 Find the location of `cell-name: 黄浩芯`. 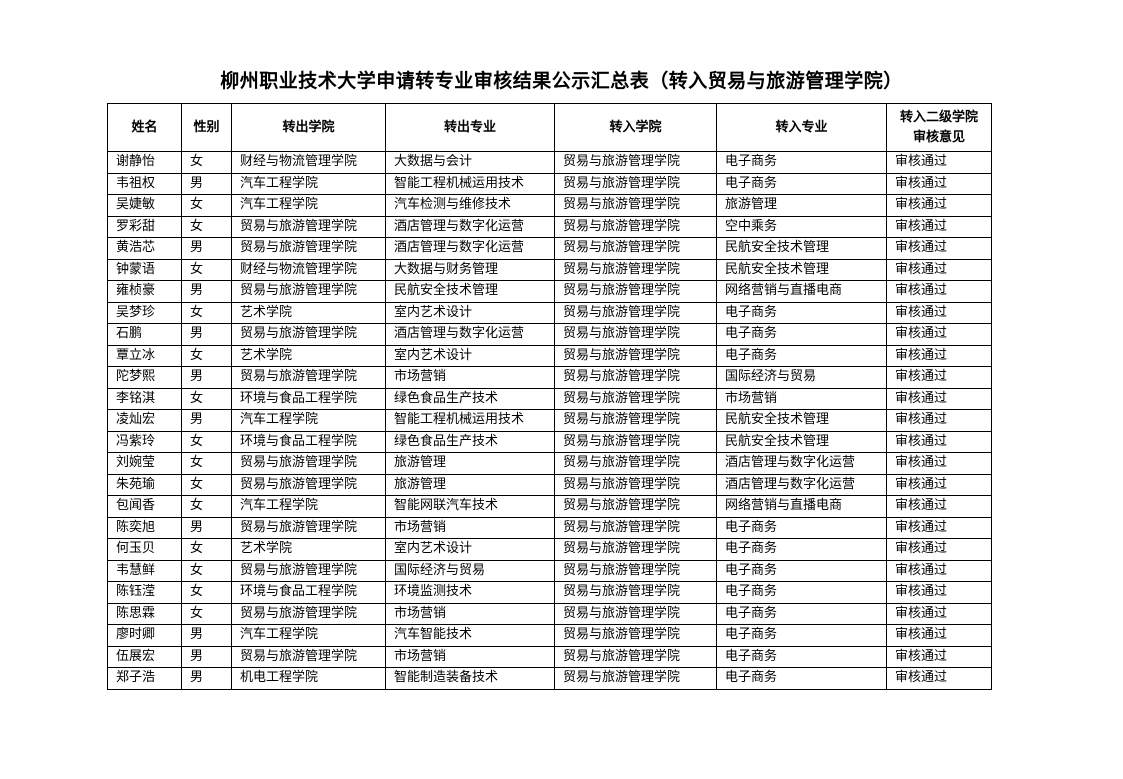

cell-name: 黄浩芯 is located at coordinates (144, 248).